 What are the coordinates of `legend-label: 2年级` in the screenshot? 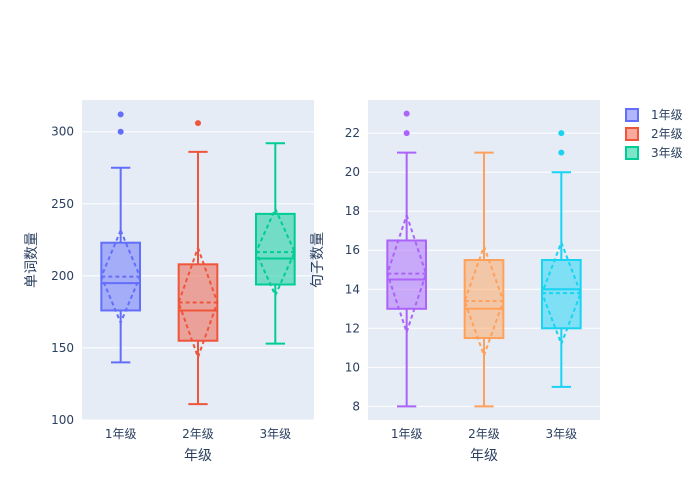 It's located at (667, 134).